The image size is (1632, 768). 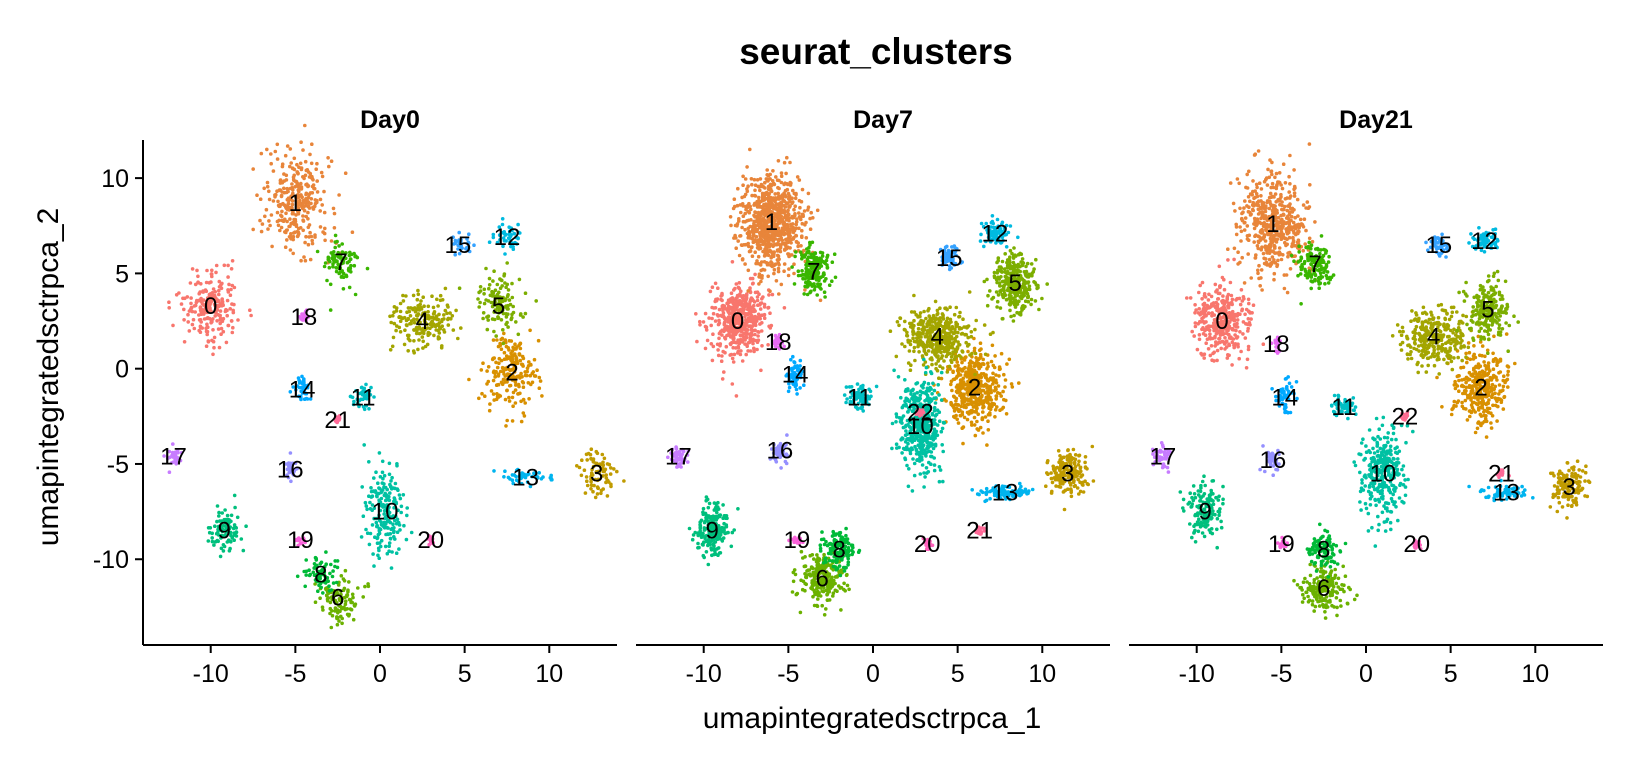 I want to click on cluster-label-4: 4, so click(x=422, y=321).